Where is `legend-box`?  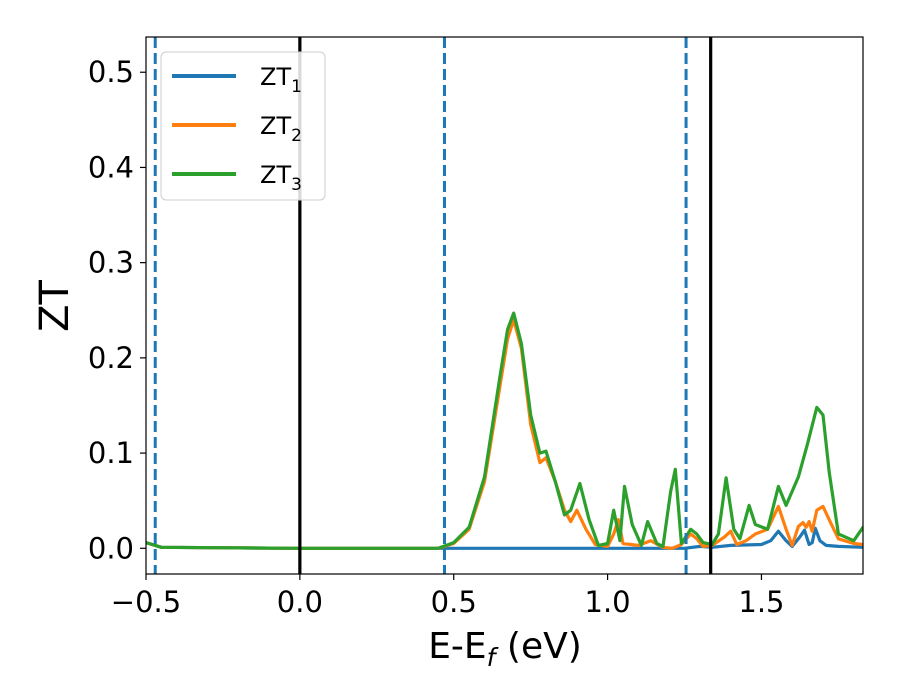
legend-box is located at coordinates (243, 126).